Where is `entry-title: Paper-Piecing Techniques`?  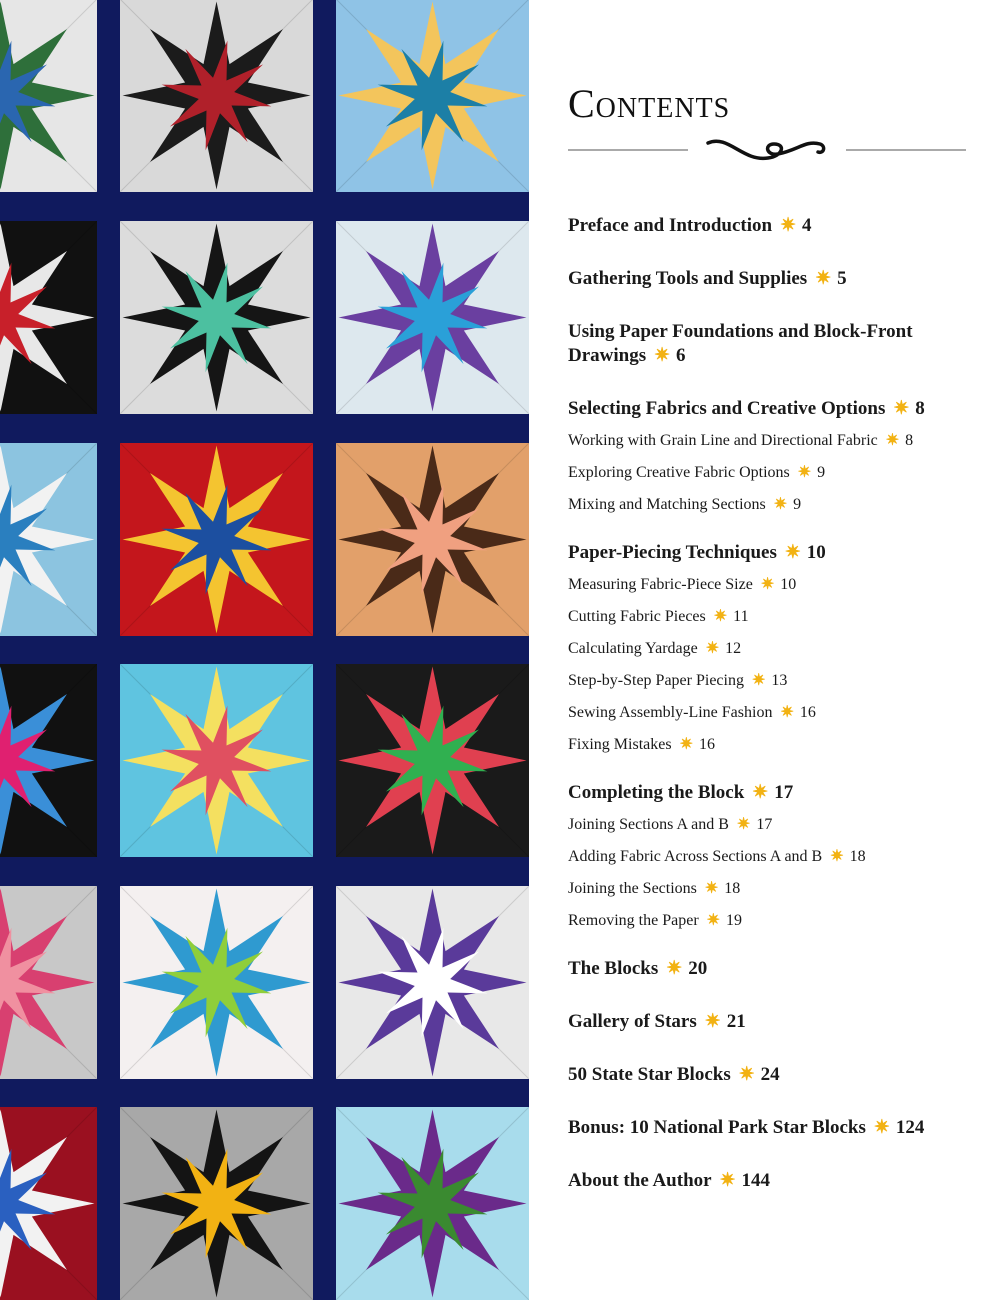
entry-title: Paper-Piecing Techniques is located at coordinates (672, 552).